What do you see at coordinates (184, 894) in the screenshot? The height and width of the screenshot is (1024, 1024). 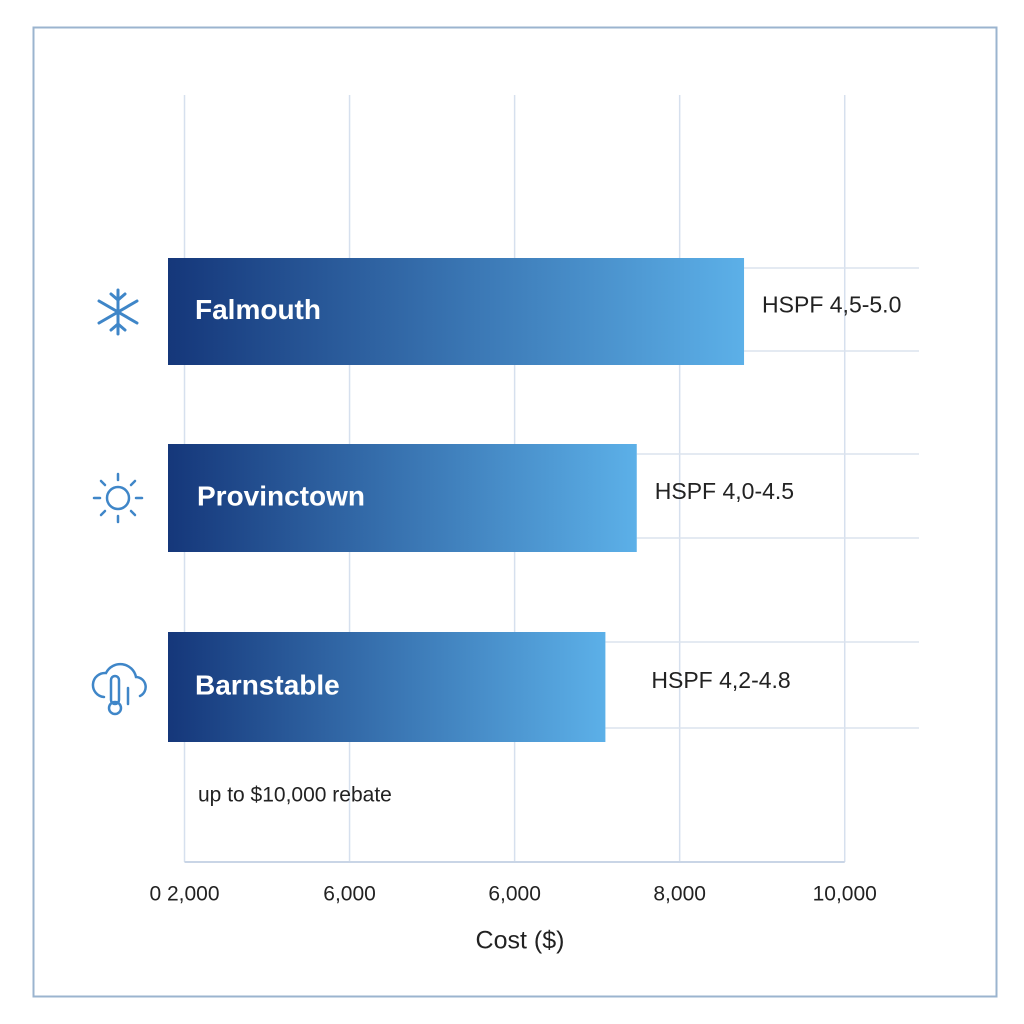 I see `x-tick-label: 0 2,000` at bounding box center [184, 894].